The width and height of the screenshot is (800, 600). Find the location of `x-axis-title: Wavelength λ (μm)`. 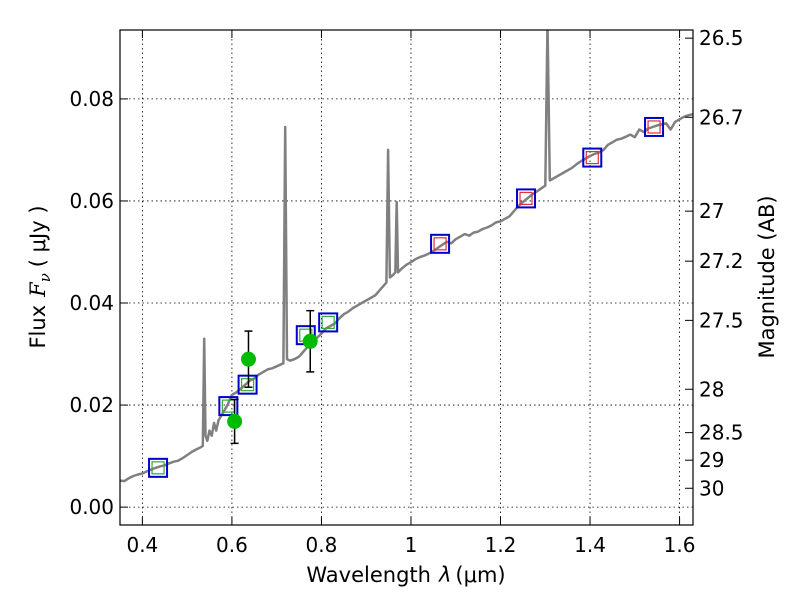

x-axis-title: Wavelength λ (μm) is located at coordinates (405, 575).